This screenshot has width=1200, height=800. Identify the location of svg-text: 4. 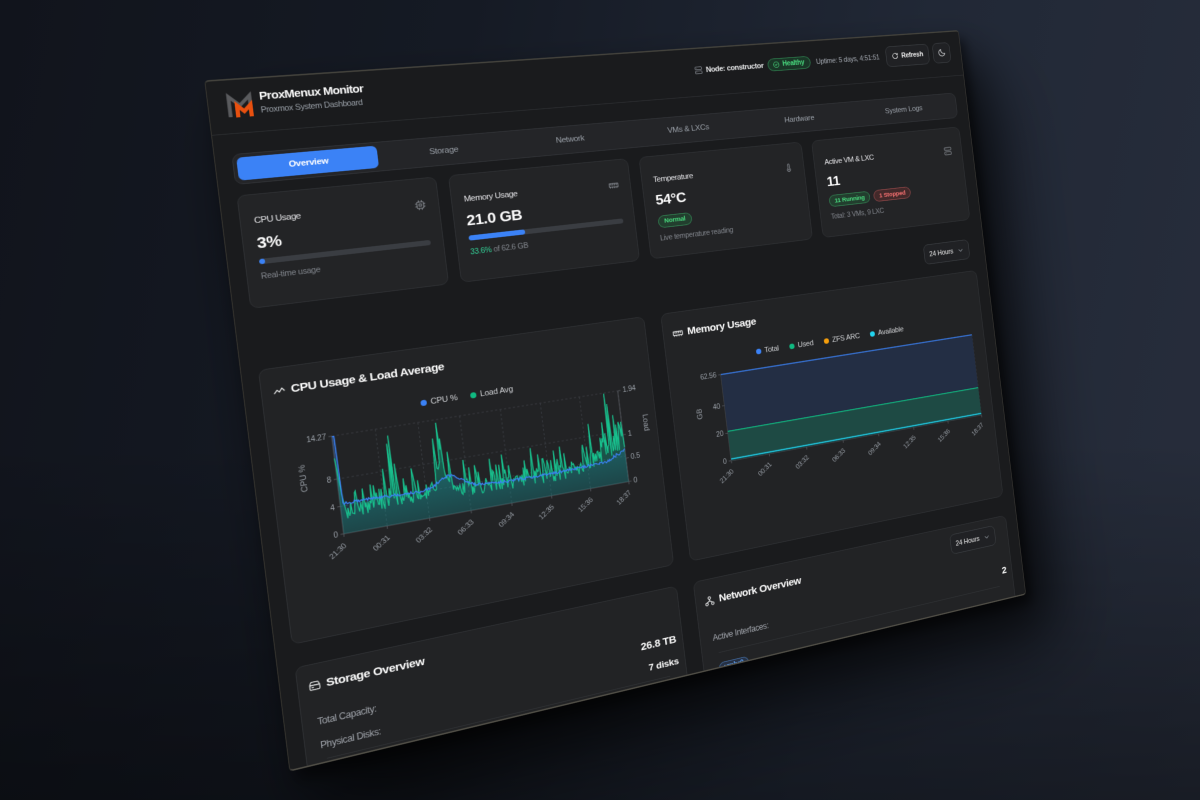
(333, 508).